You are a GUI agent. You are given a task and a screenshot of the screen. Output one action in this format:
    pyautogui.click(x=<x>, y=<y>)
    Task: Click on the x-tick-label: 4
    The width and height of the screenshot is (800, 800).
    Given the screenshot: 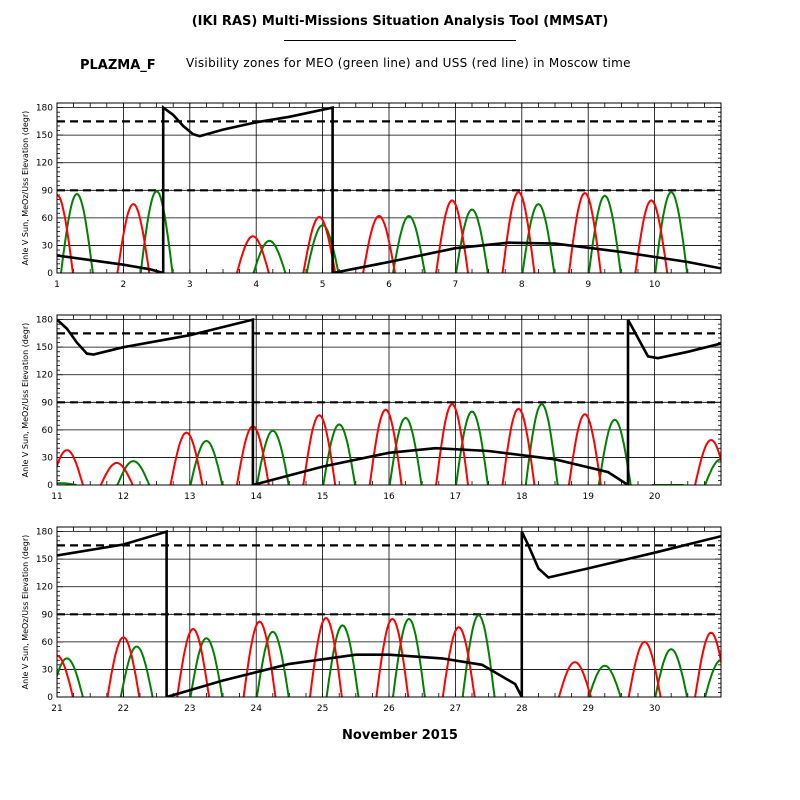 What is the action you would take?
    pyautogui.click(x=256, y=285)
    